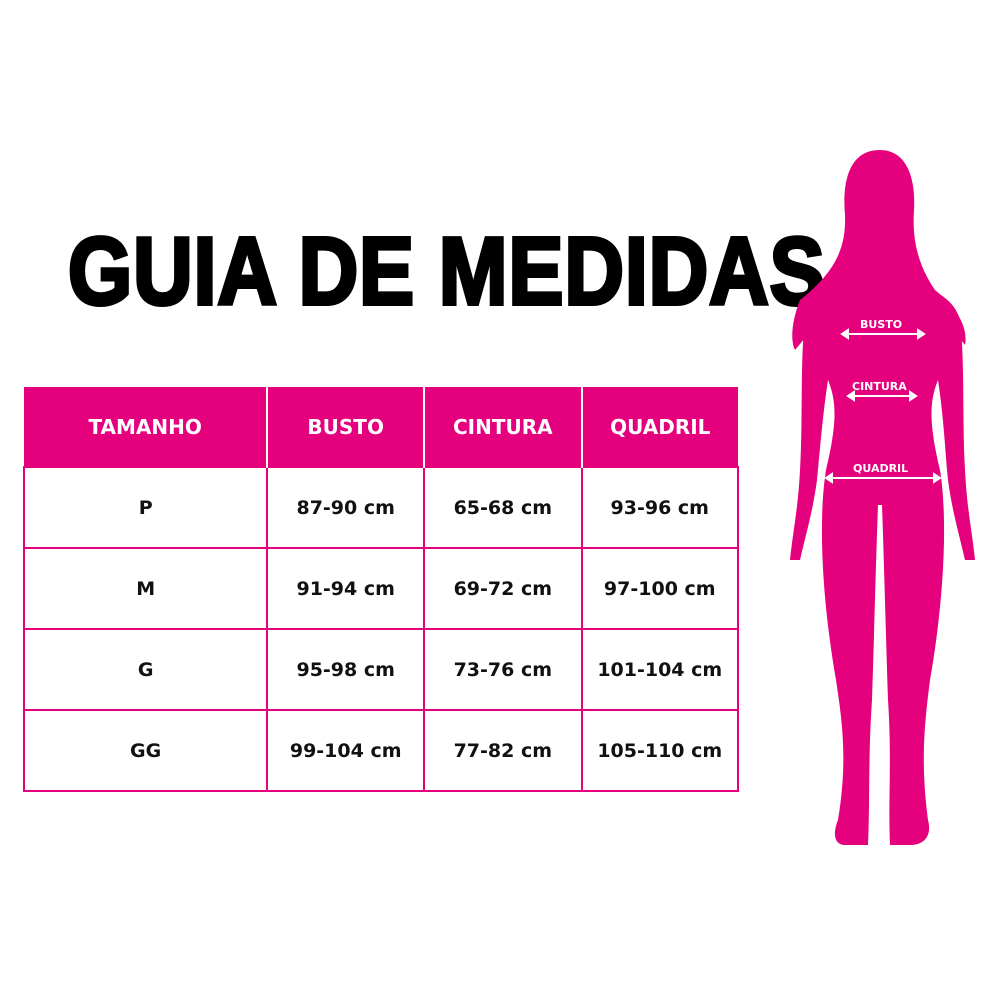 This screenshot has width=1000, height=1000. I want to click on cell-busto: 99-104 cm, so click(346, 750).